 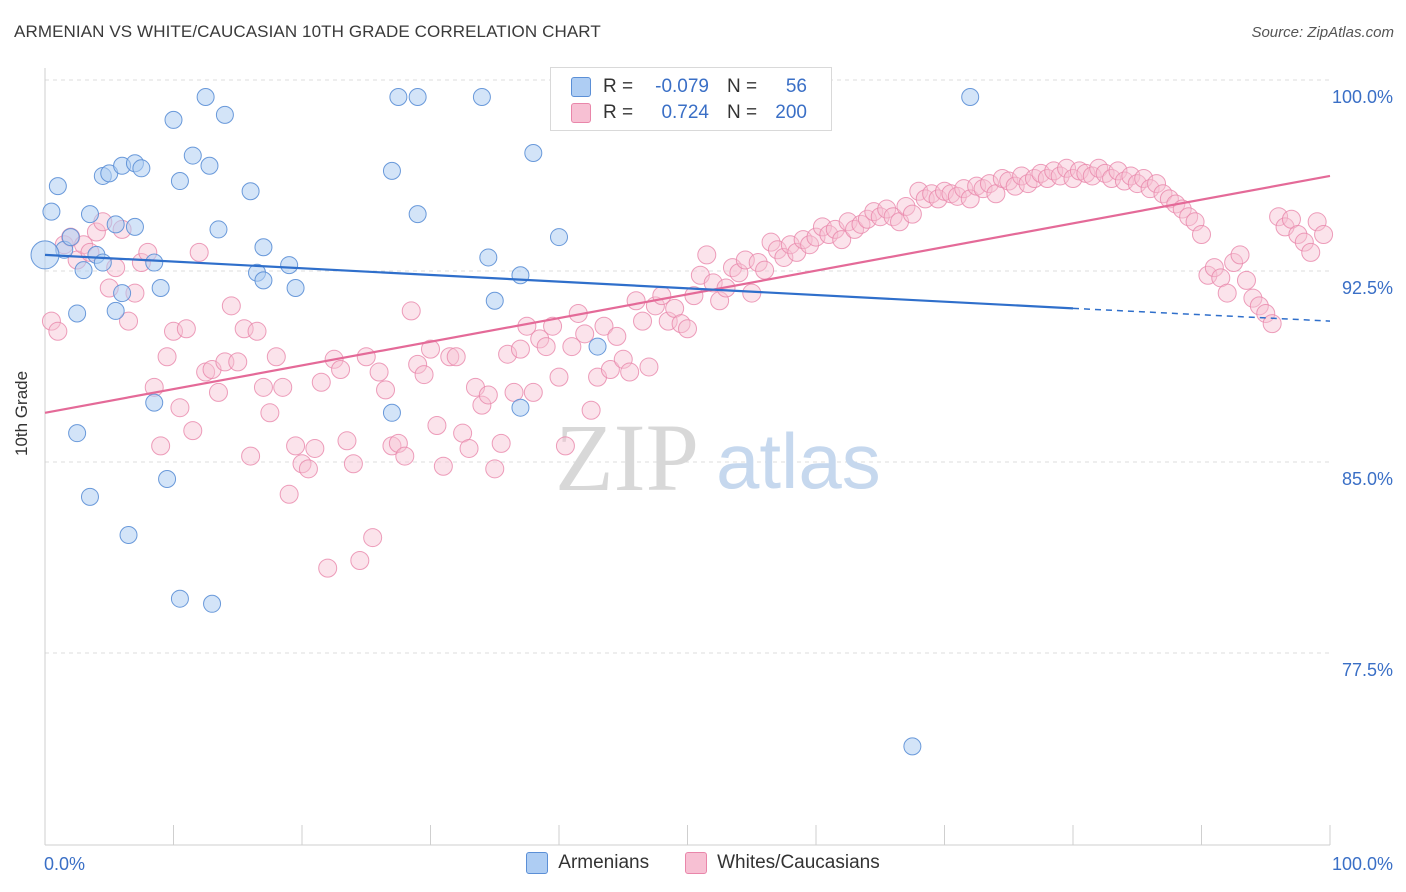 What do you see at coordinates (796, 86) in the screenshot?
I see `n-value: 56` at bounding box center [796, 86].